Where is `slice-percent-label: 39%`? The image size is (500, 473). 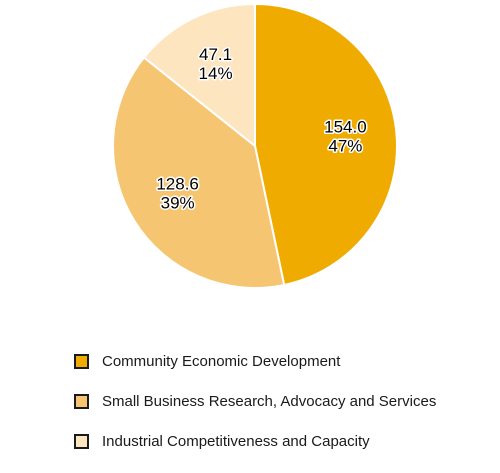
slice-percent-label: 39% is located at coordinates (178, 203).